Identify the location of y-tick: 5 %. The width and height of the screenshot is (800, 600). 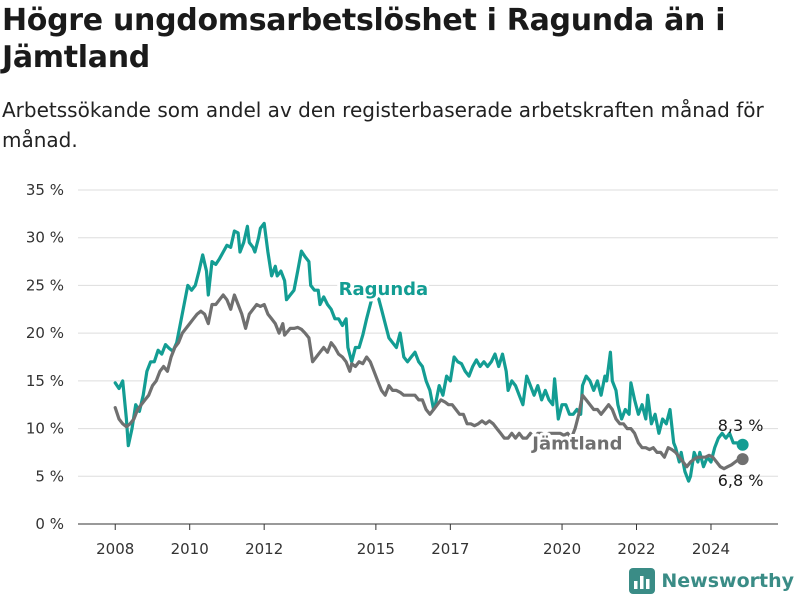
(49, 476).